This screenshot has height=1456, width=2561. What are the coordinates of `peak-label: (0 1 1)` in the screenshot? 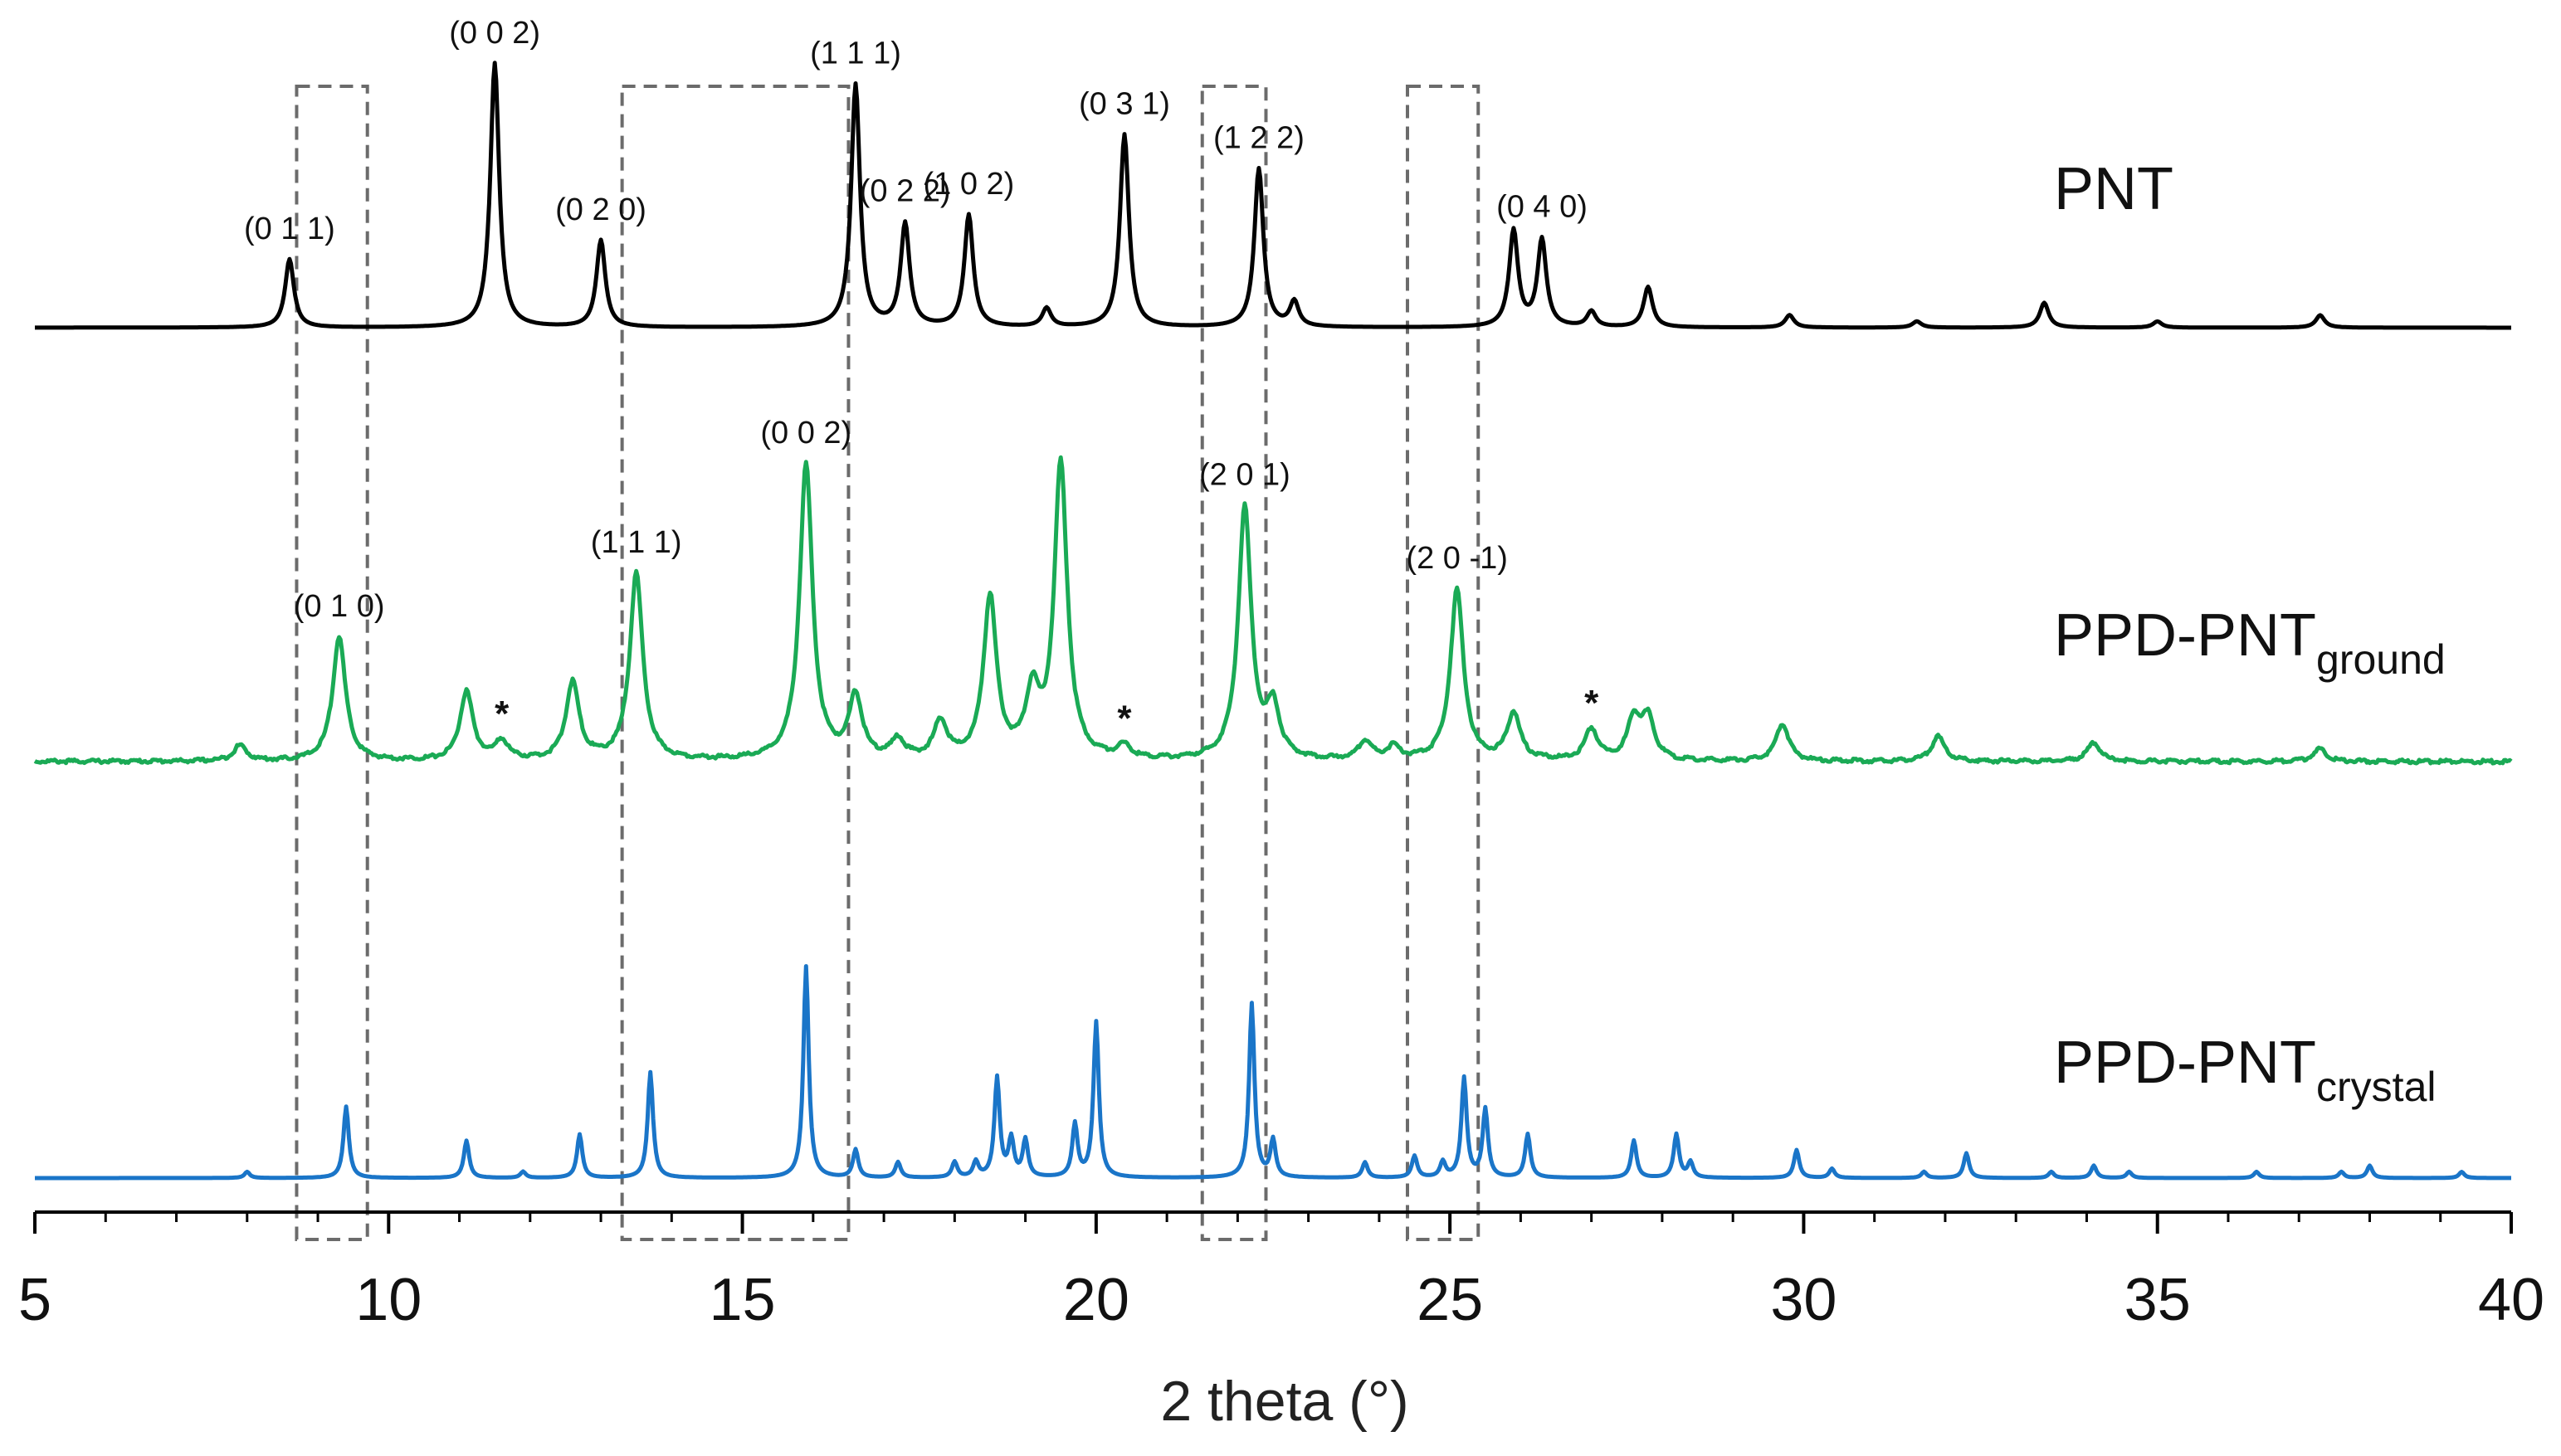 It's located at (289, 229).